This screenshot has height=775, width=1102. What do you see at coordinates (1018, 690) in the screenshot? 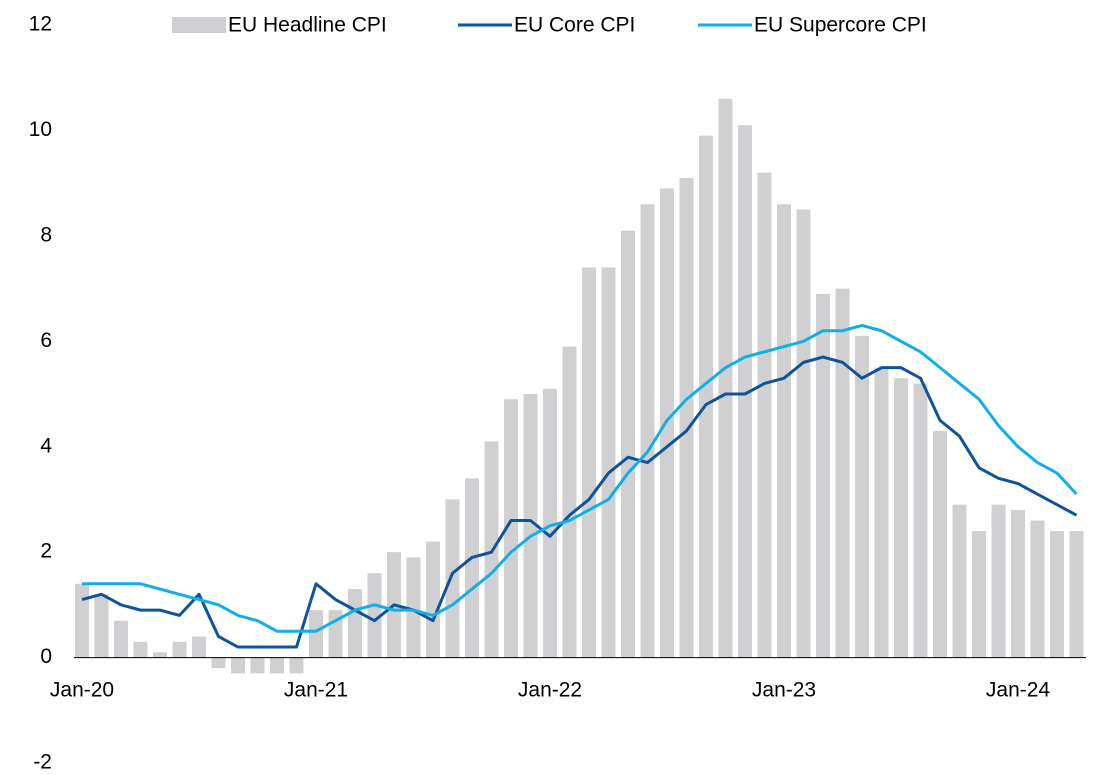
I see `x-tick-label: Jan-24` at bounding box center [1018, 690].